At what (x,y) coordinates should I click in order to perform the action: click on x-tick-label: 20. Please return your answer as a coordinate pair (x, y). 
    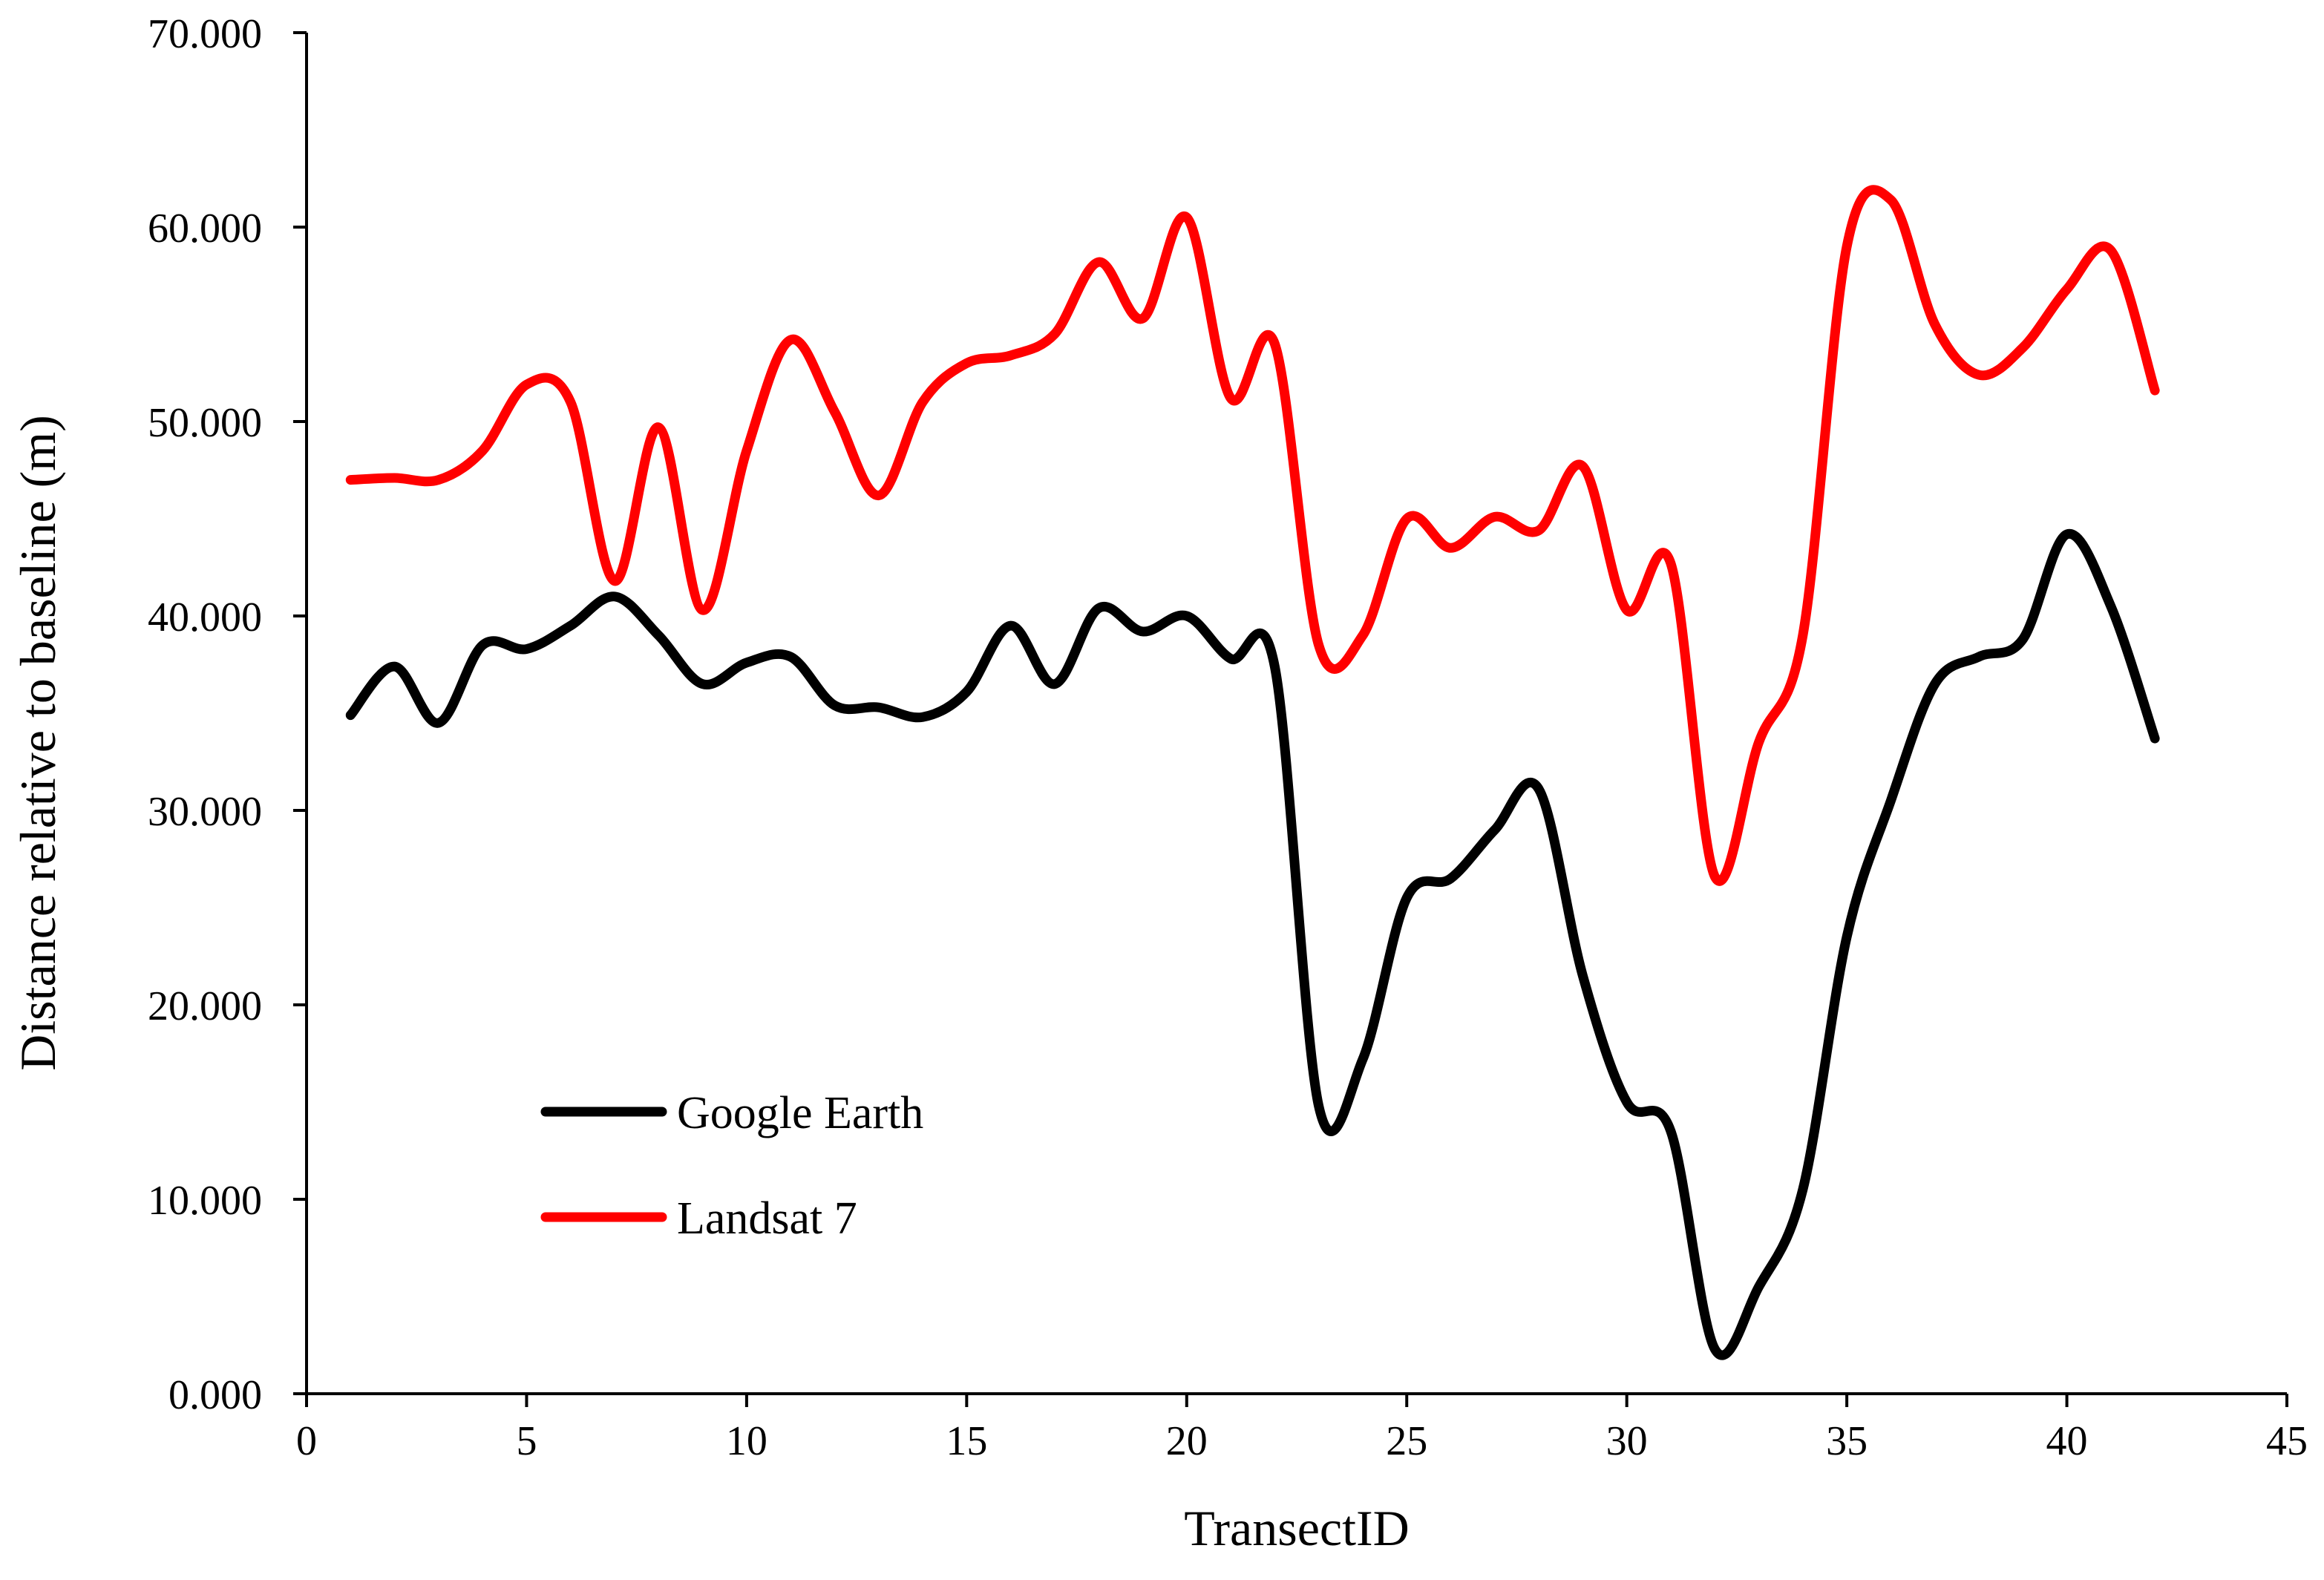
    Looking at the image, I should click on (1187, 1441).